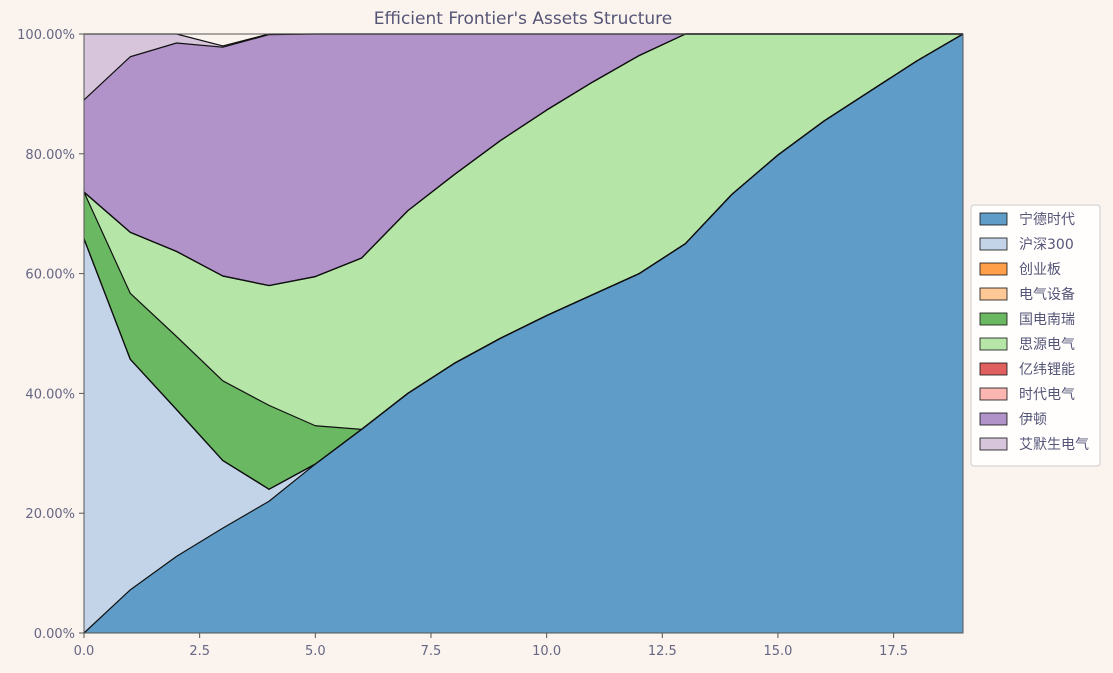 Image resolution: width=1113 pixels, height=673 pixels. Describe the element at coordinates (1047, 320) in the screenshot. I see `legend-label: 国电南瑞` at that location.